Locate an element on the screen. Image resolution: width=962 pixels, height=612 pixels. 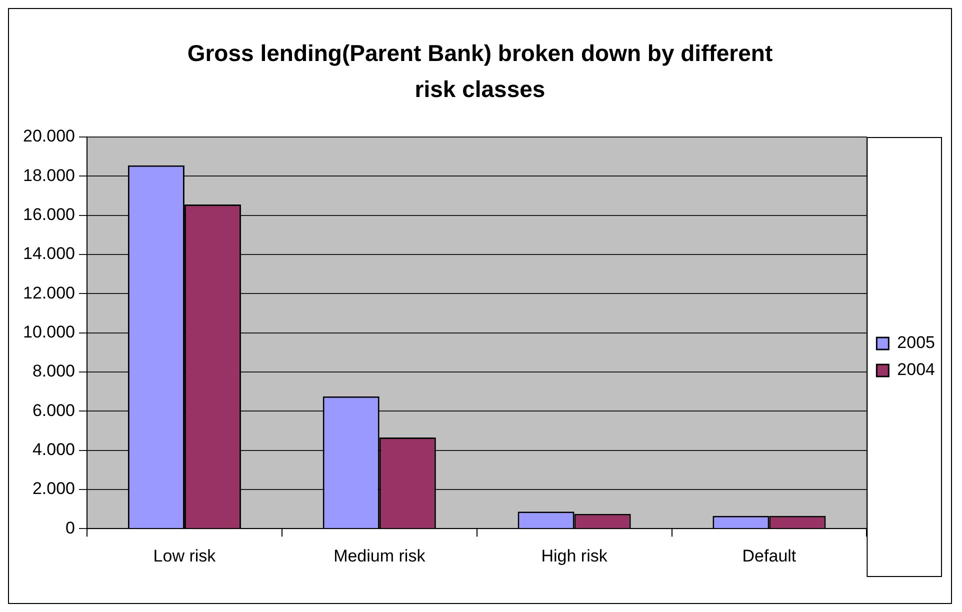
legend-label: 2005 is located at coordinates (916, 342).